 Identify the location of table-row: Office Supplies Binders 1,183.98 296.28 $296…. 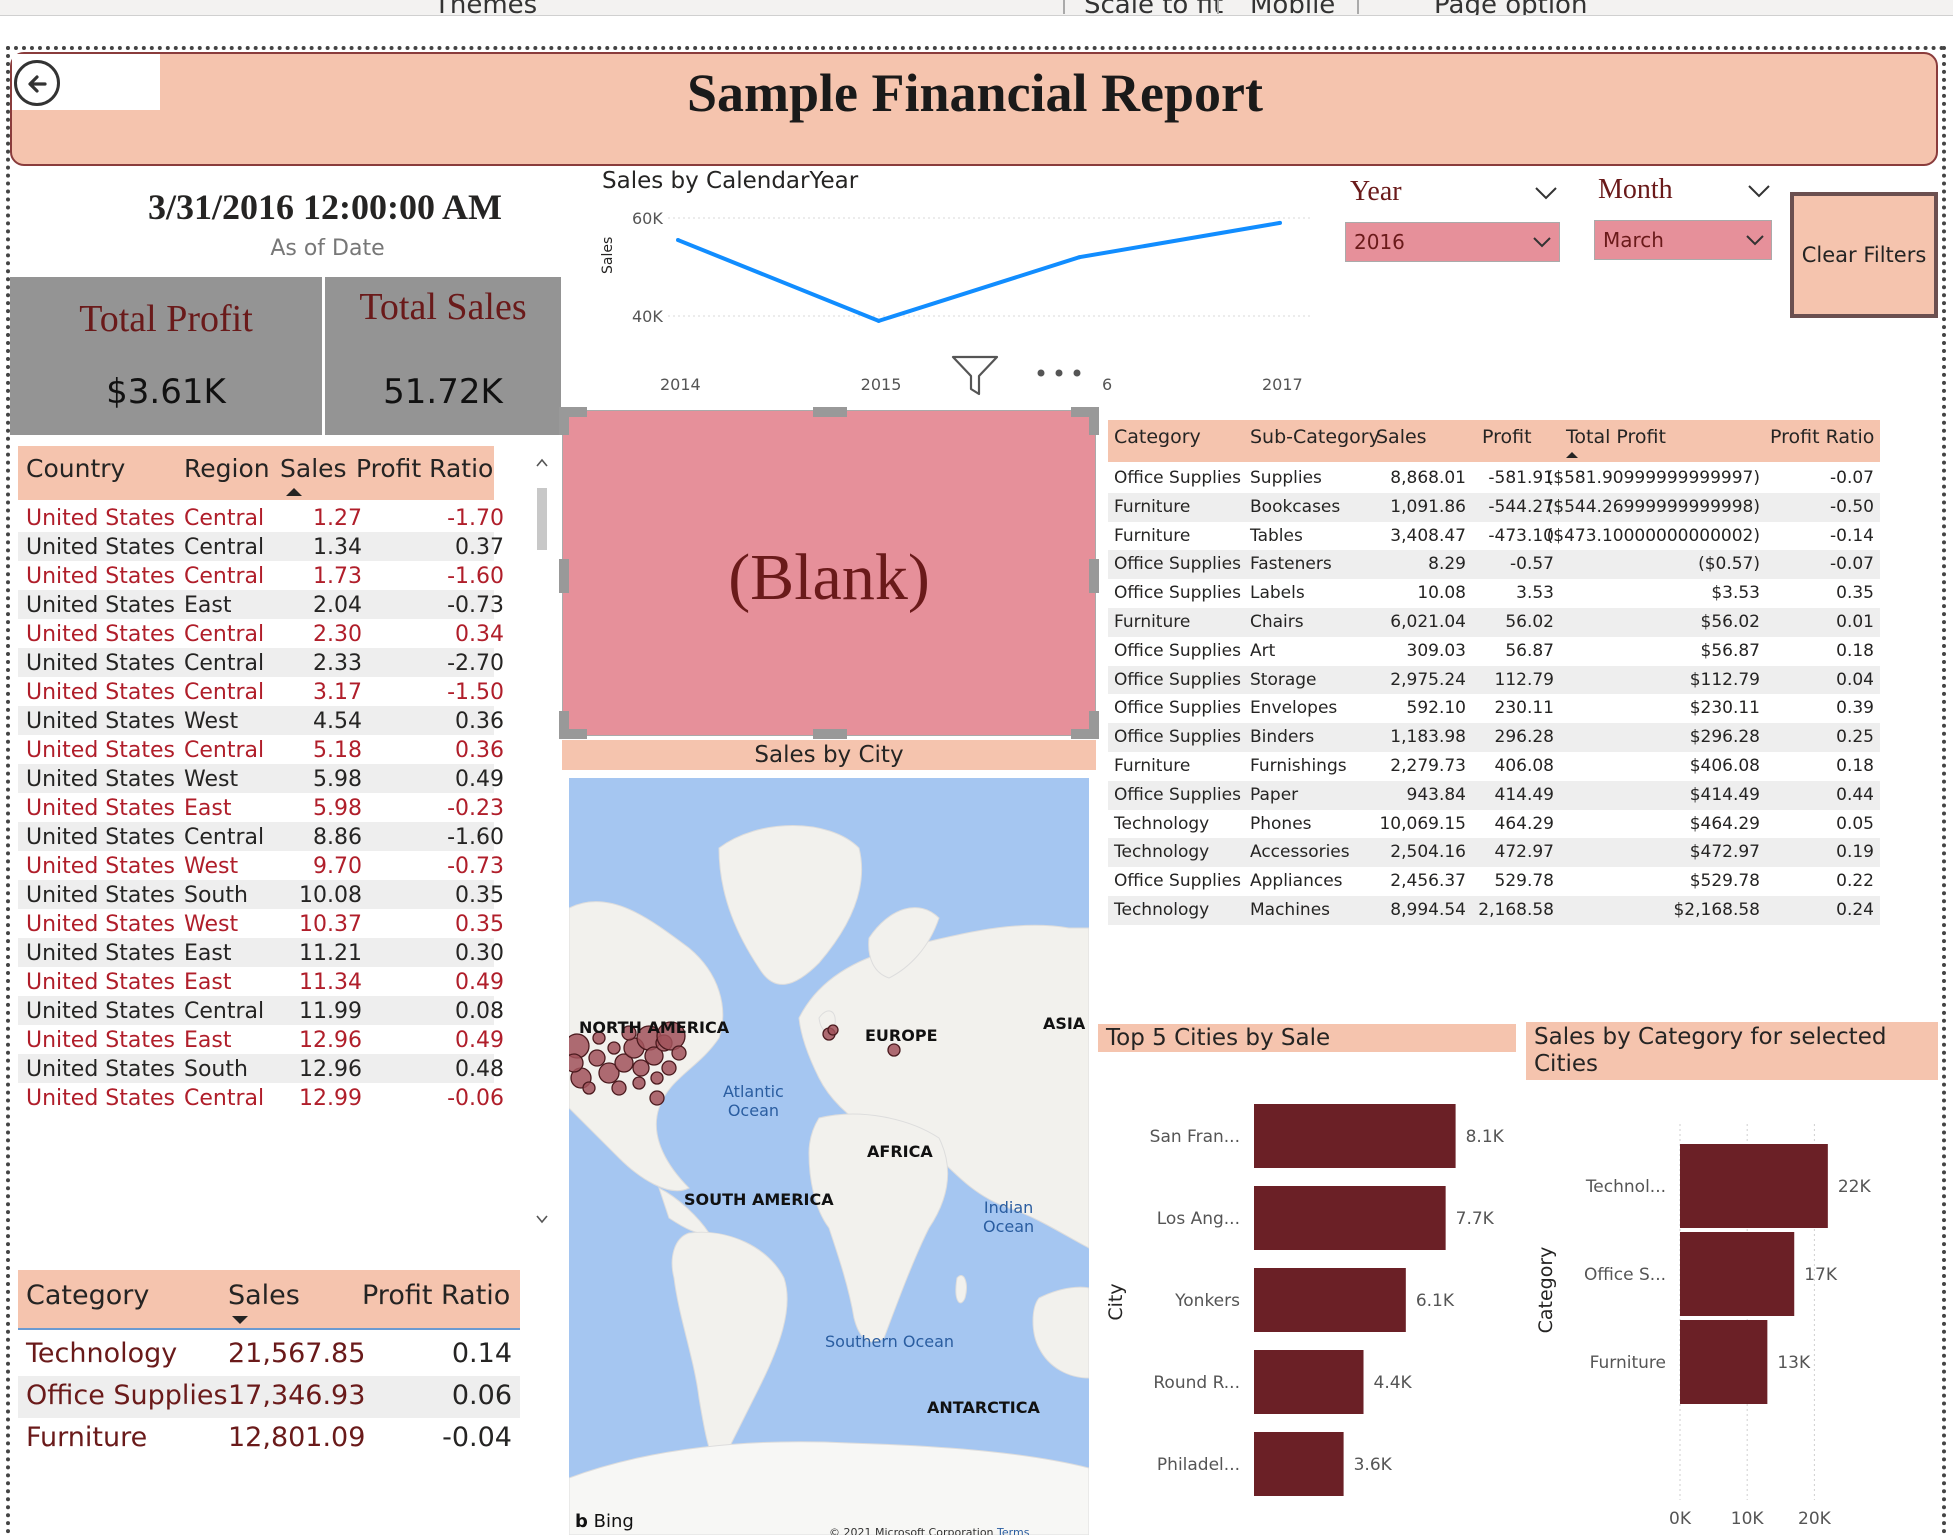
(1494, 737).